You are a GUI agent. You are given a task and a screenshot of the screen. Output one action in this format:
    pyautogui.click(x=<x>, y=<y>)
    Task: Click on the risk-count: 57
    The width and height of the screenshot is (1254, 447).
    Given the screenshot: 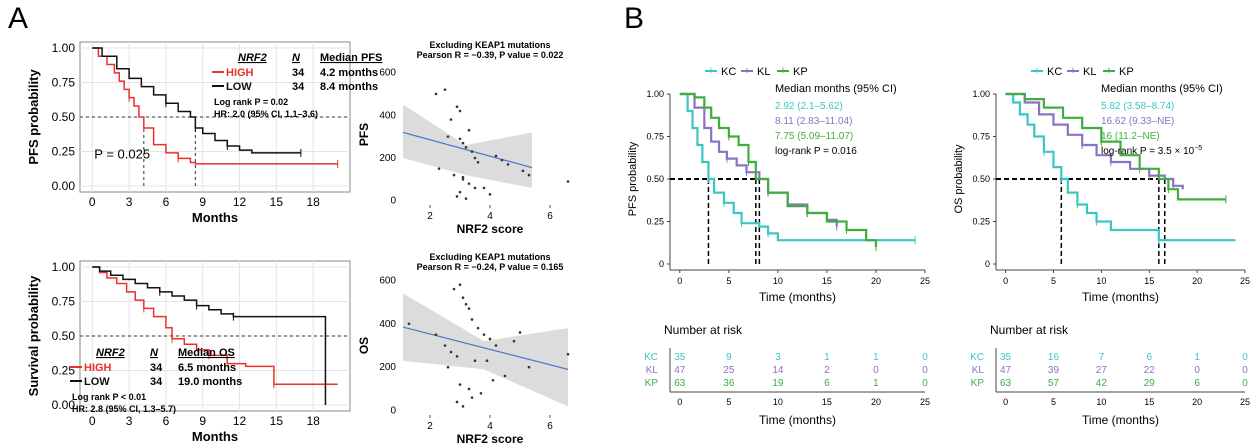 What is the action you would take?
    pyautogui.click(x=1054, y=383)
    